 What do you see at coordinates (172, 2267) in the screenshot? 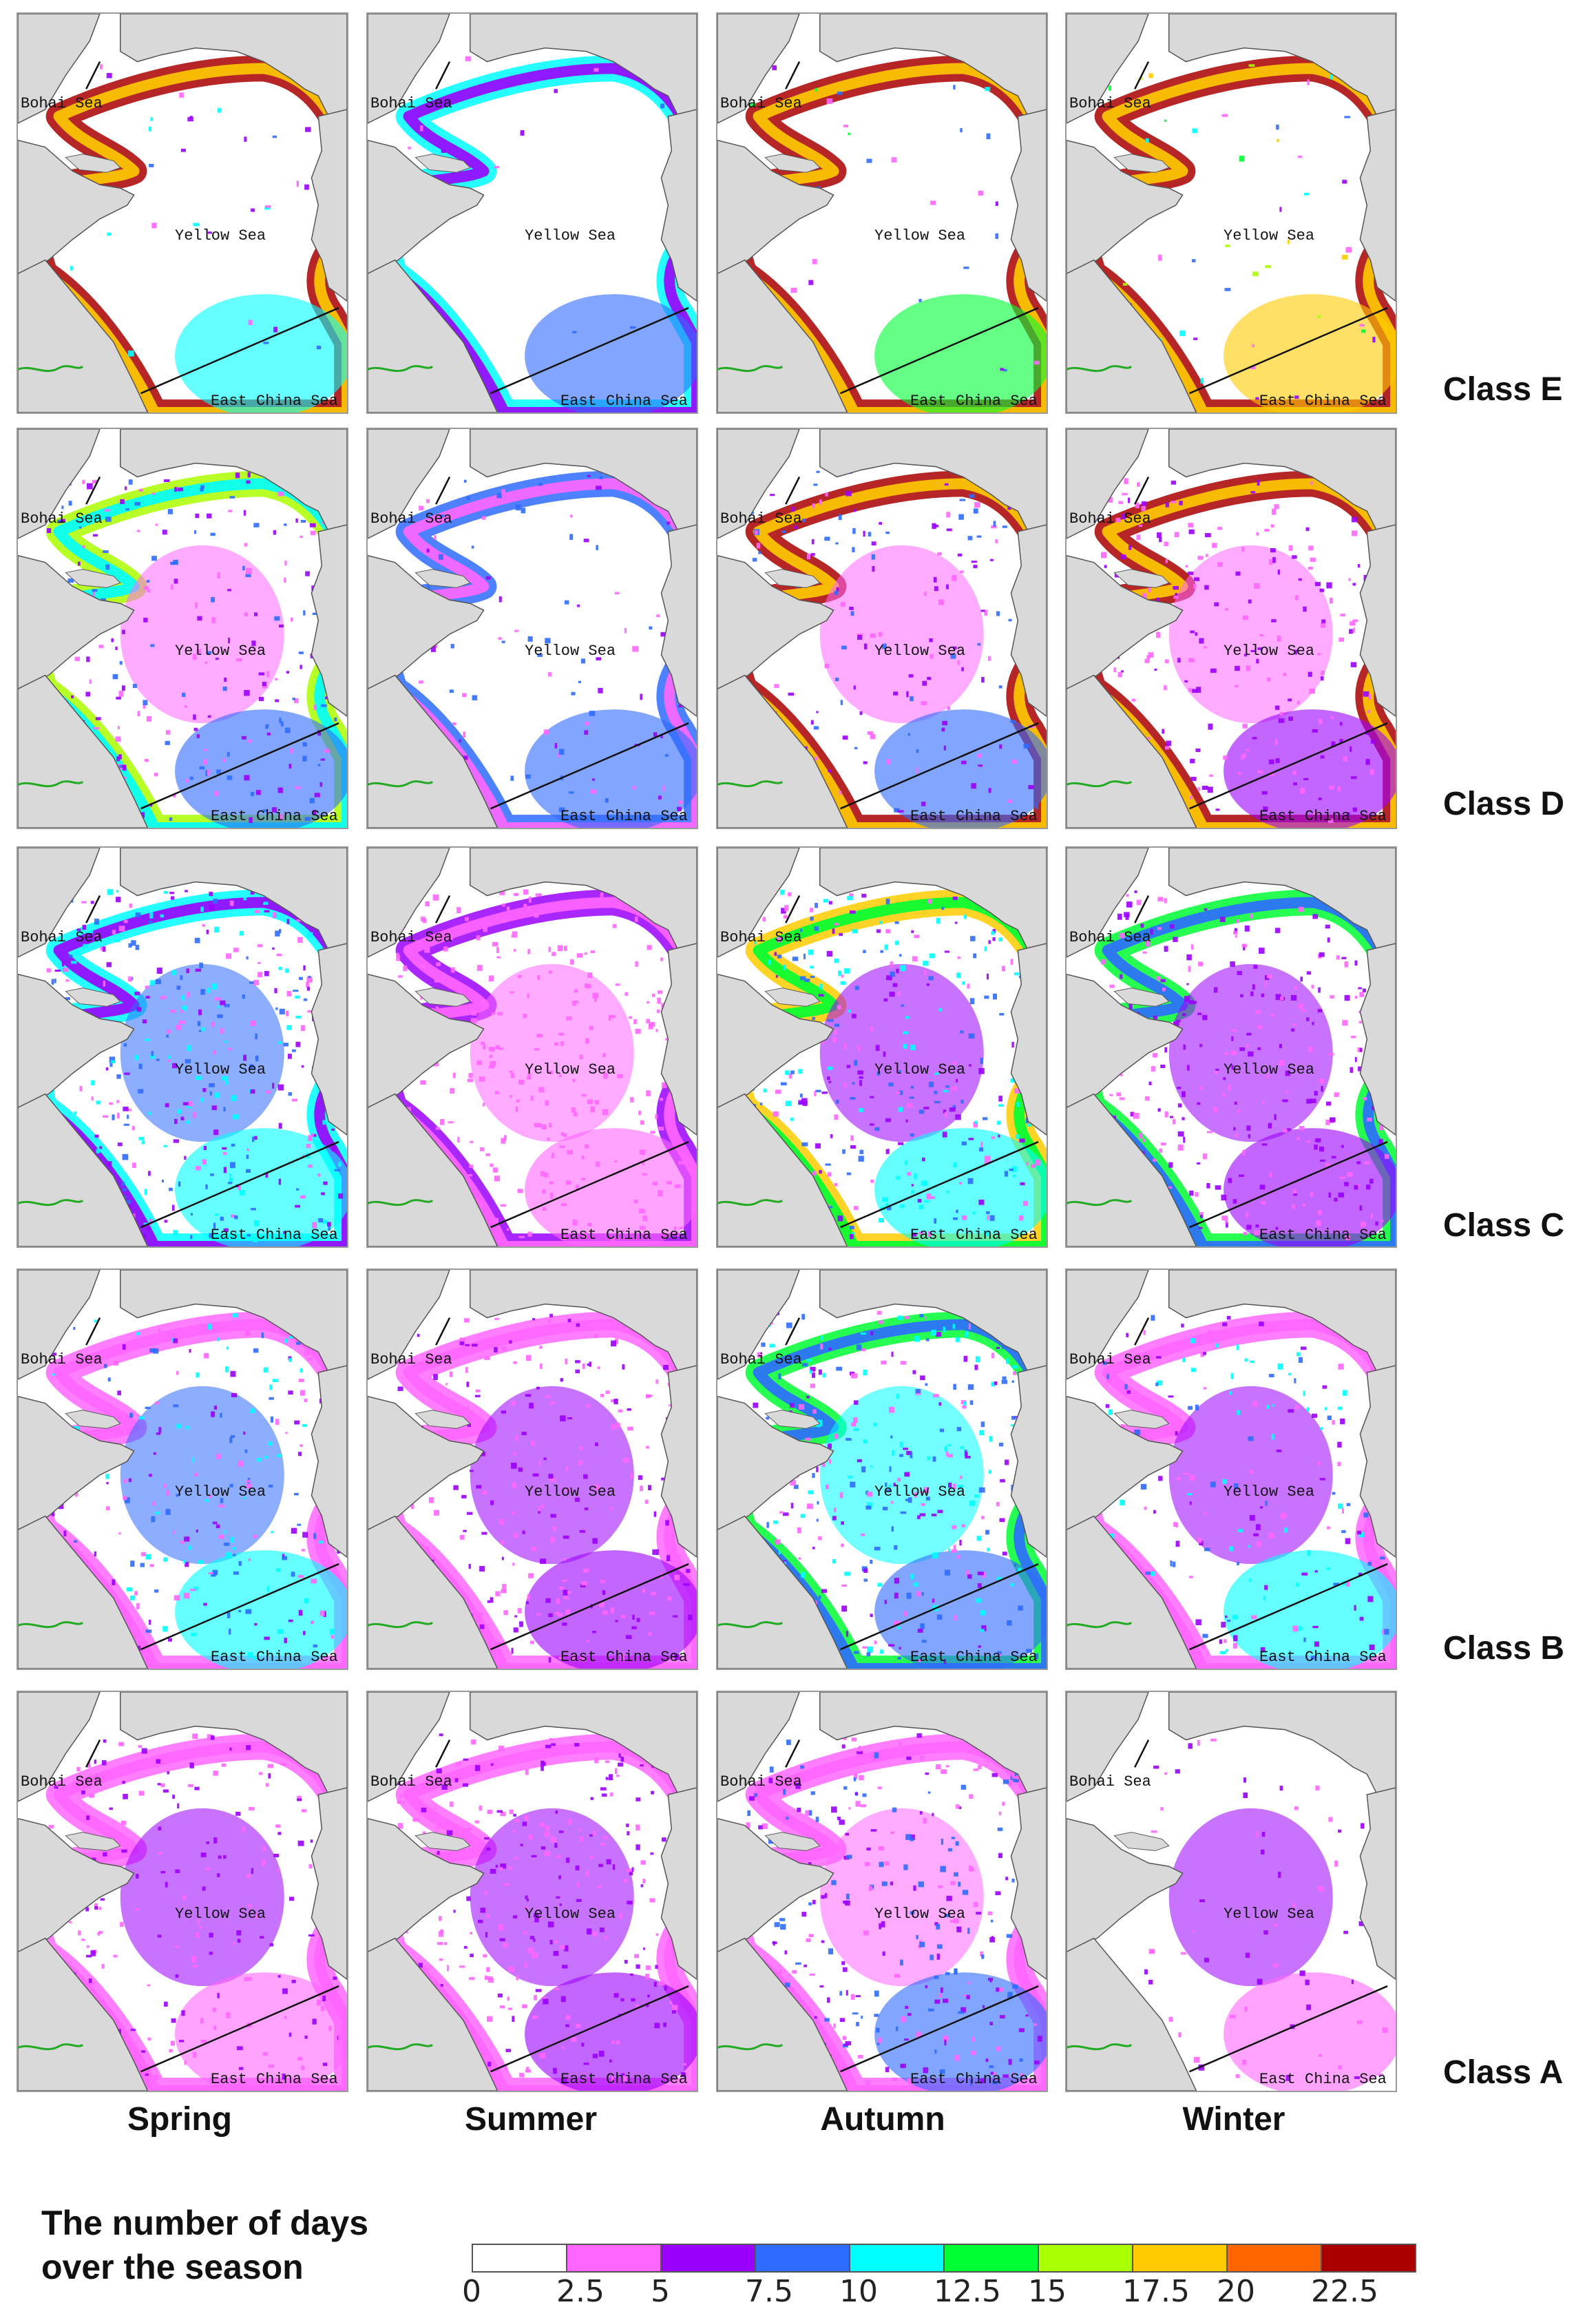
I see `legend-title-line2: over the season` at bounding box center [172, 2267].